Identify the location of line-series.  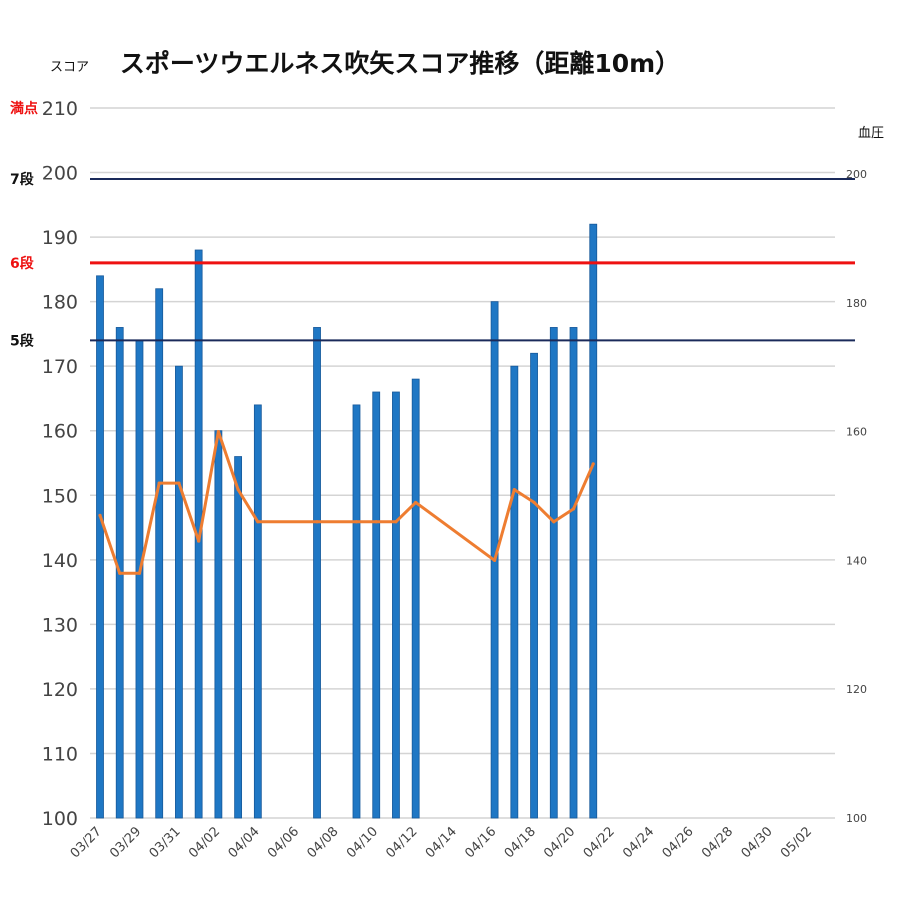
(346, 502).